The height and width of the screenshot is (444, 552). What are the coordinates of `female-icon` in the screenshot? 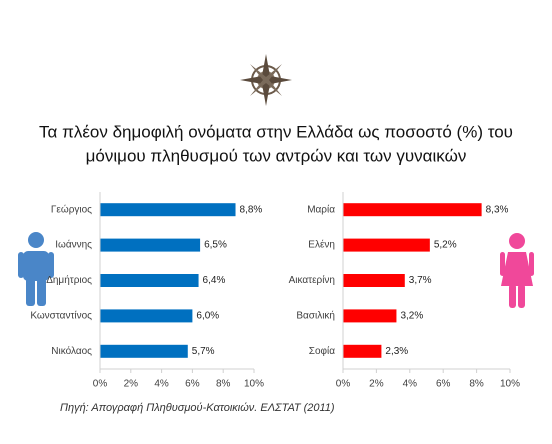 It's located at (517, 270).